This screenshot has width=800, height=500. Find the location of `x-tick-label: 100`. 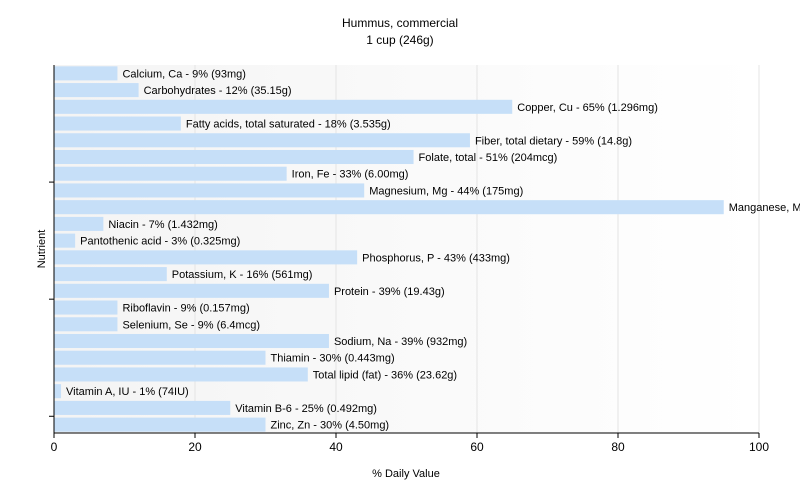

x-tick-label: 100 is located at coordinates (759, 447).